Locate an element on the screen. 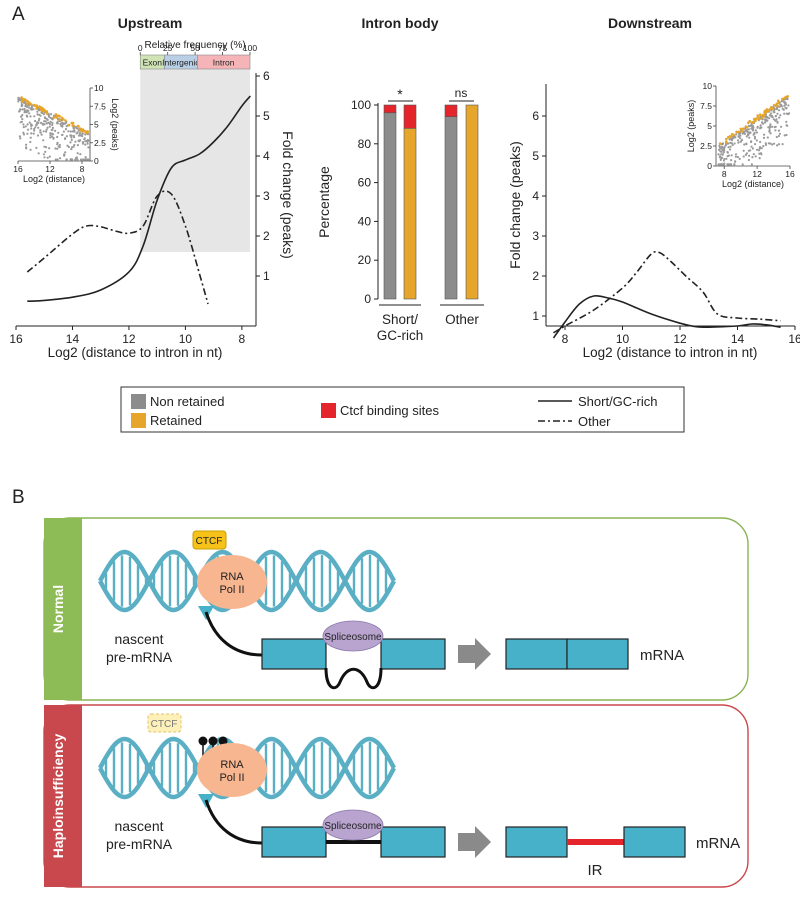 The width and height of the screenshot is (800, 899). upstream-line-short-gc is located at coordinates (139, 198).